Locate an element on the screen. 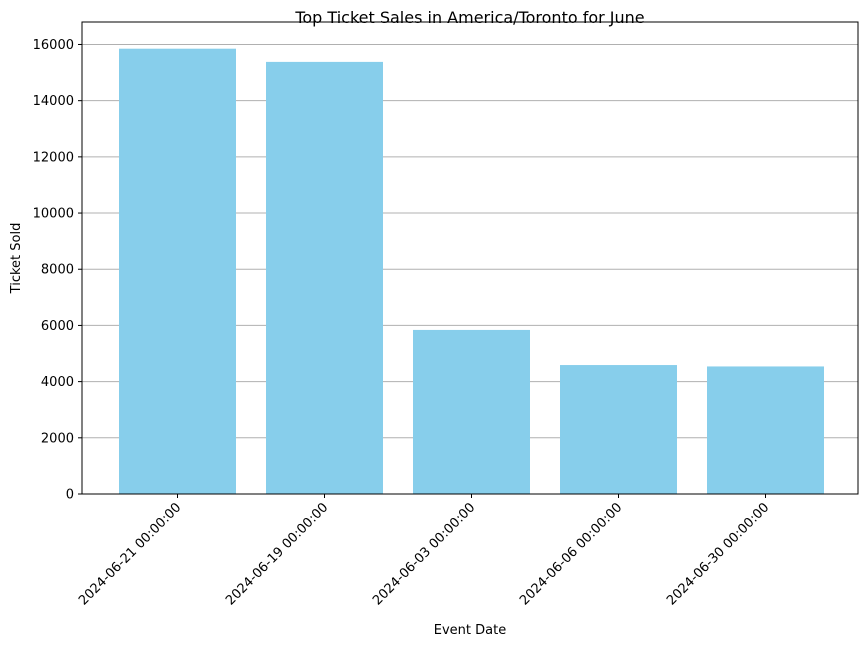  x-tick-label: 2024-06-30 00:00:00 is located at coordinates (718, 554).